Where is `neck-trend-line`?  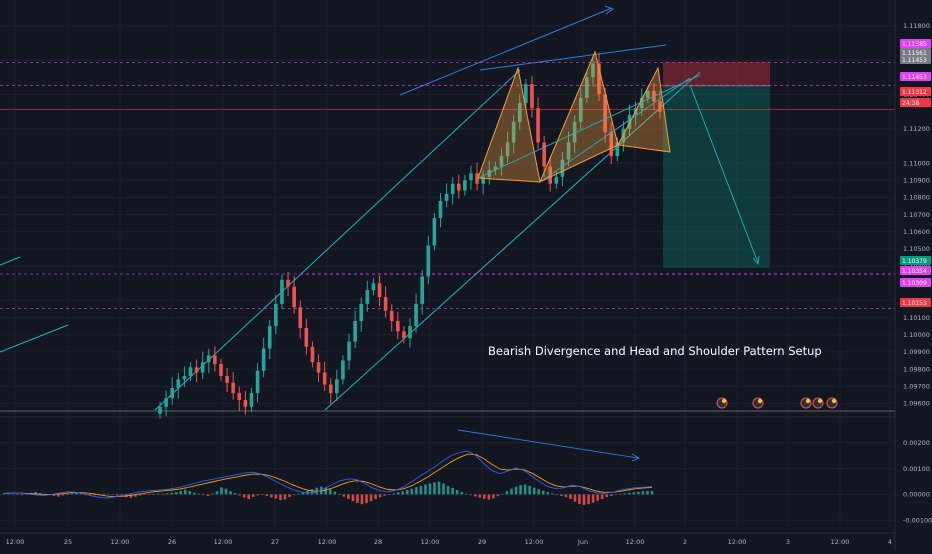
neck-trend-line is located at coordinates (573, 57).